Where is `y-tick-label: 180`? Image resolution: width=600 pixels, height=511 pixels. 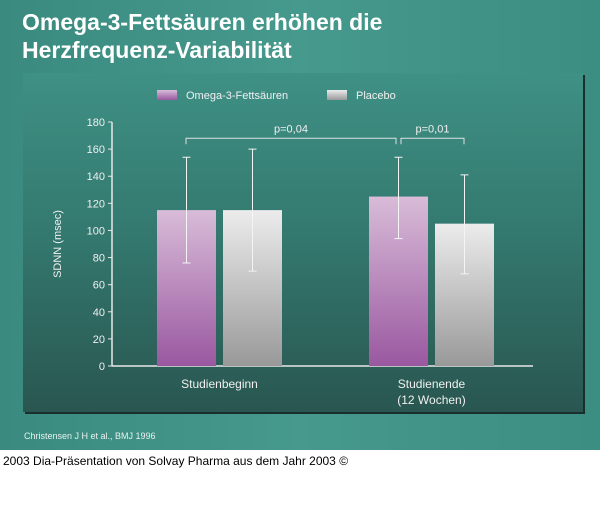
y-tick-label: 180 is located at coordinates (96, 123).